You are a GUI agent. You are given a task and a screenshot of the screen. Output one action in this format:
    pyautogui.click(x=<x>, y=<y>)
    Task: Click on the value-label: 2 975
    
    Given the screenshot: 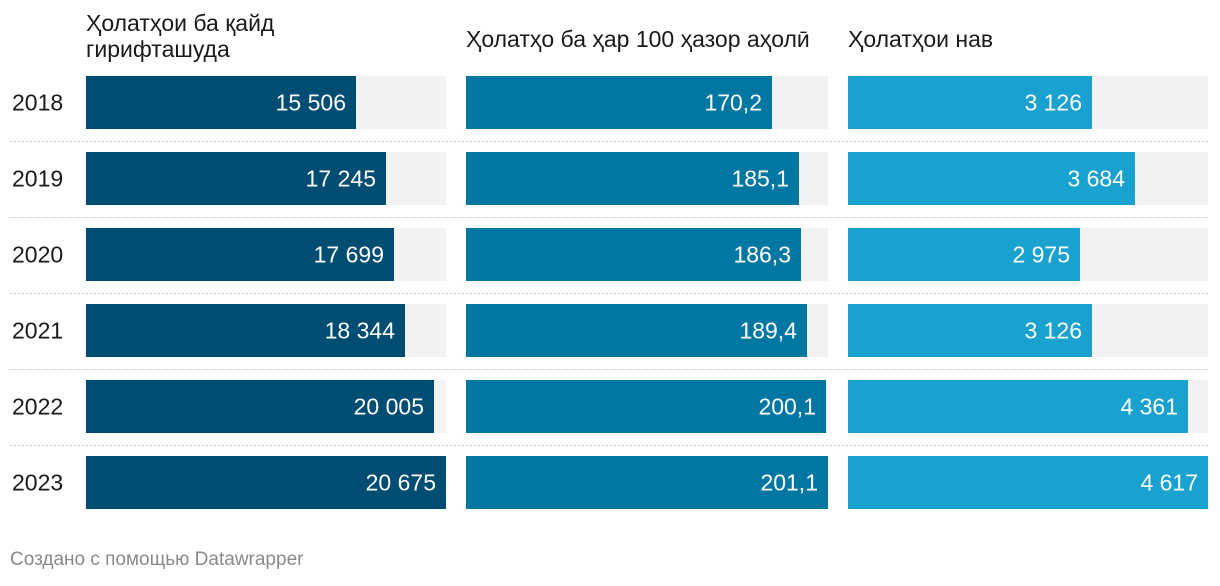 What is the action you would take?
    pyautogui.click(x=1041, y=255)
    